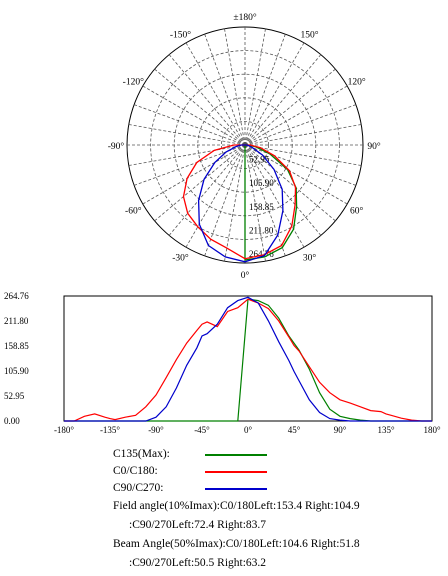  Describe the element at coordinates (14, 396) in the screenshot. I see `y-tick-label: 52.95` at that location.